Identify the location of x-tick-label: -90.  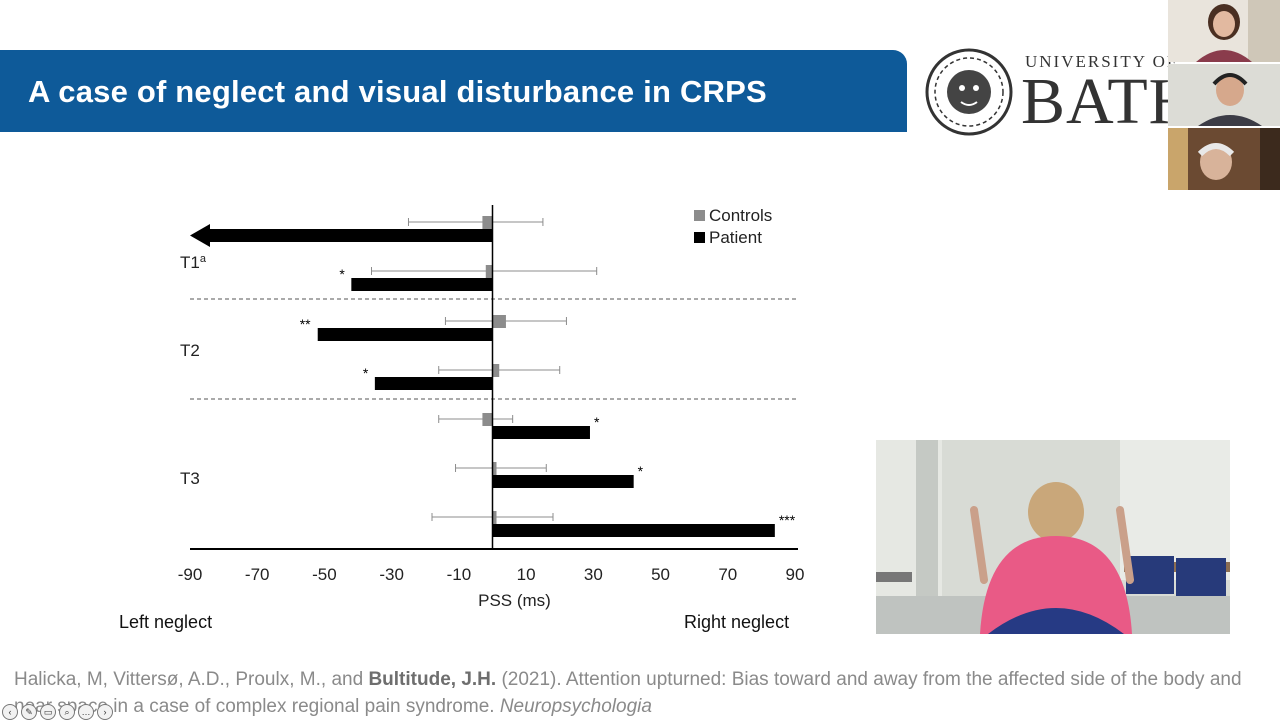
(190, 574).